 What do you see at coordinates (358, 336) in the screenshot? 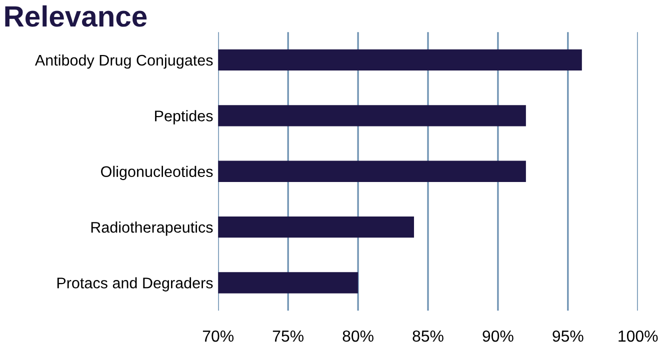
I see `x-tick-label: 80%` at bounding box center [358, 336].